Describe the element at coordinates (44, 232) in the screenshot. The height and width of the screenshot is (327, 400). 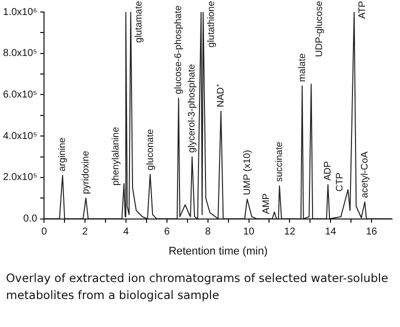
I see `x-tick-label: 0` at that location.